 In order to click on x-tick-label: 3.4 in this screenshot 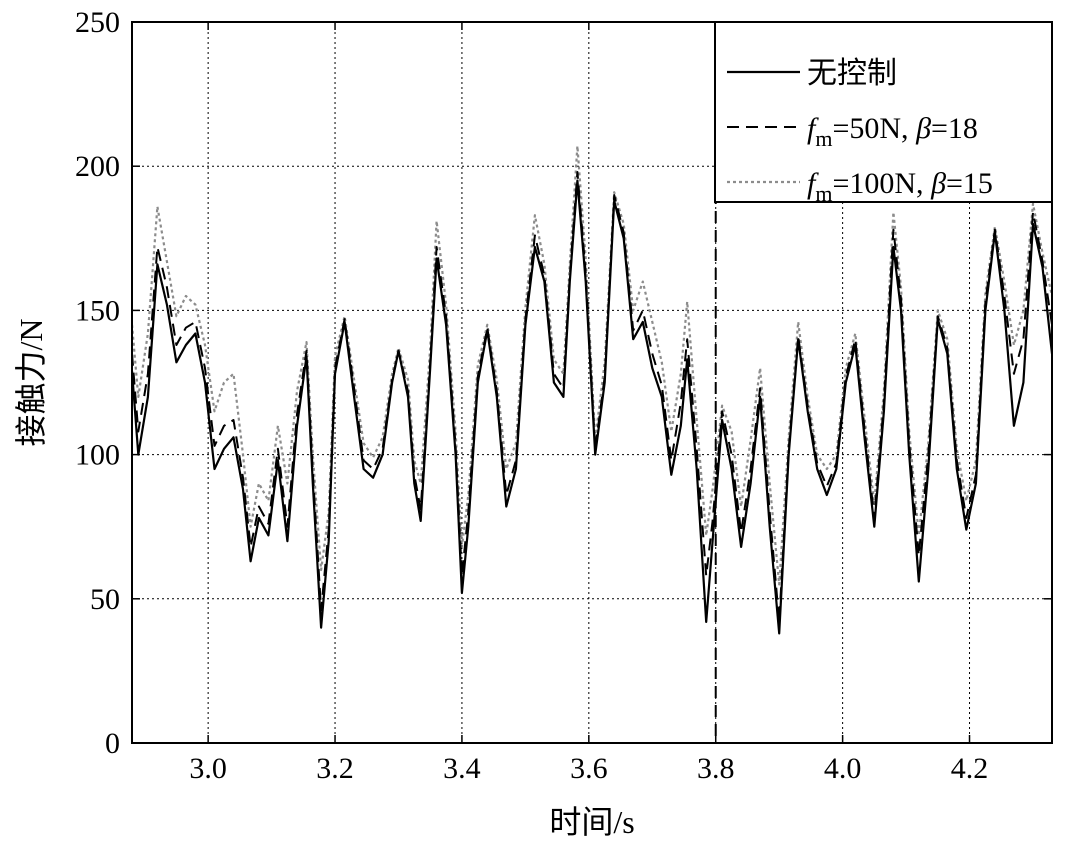, I will do `click(462, 768)`.